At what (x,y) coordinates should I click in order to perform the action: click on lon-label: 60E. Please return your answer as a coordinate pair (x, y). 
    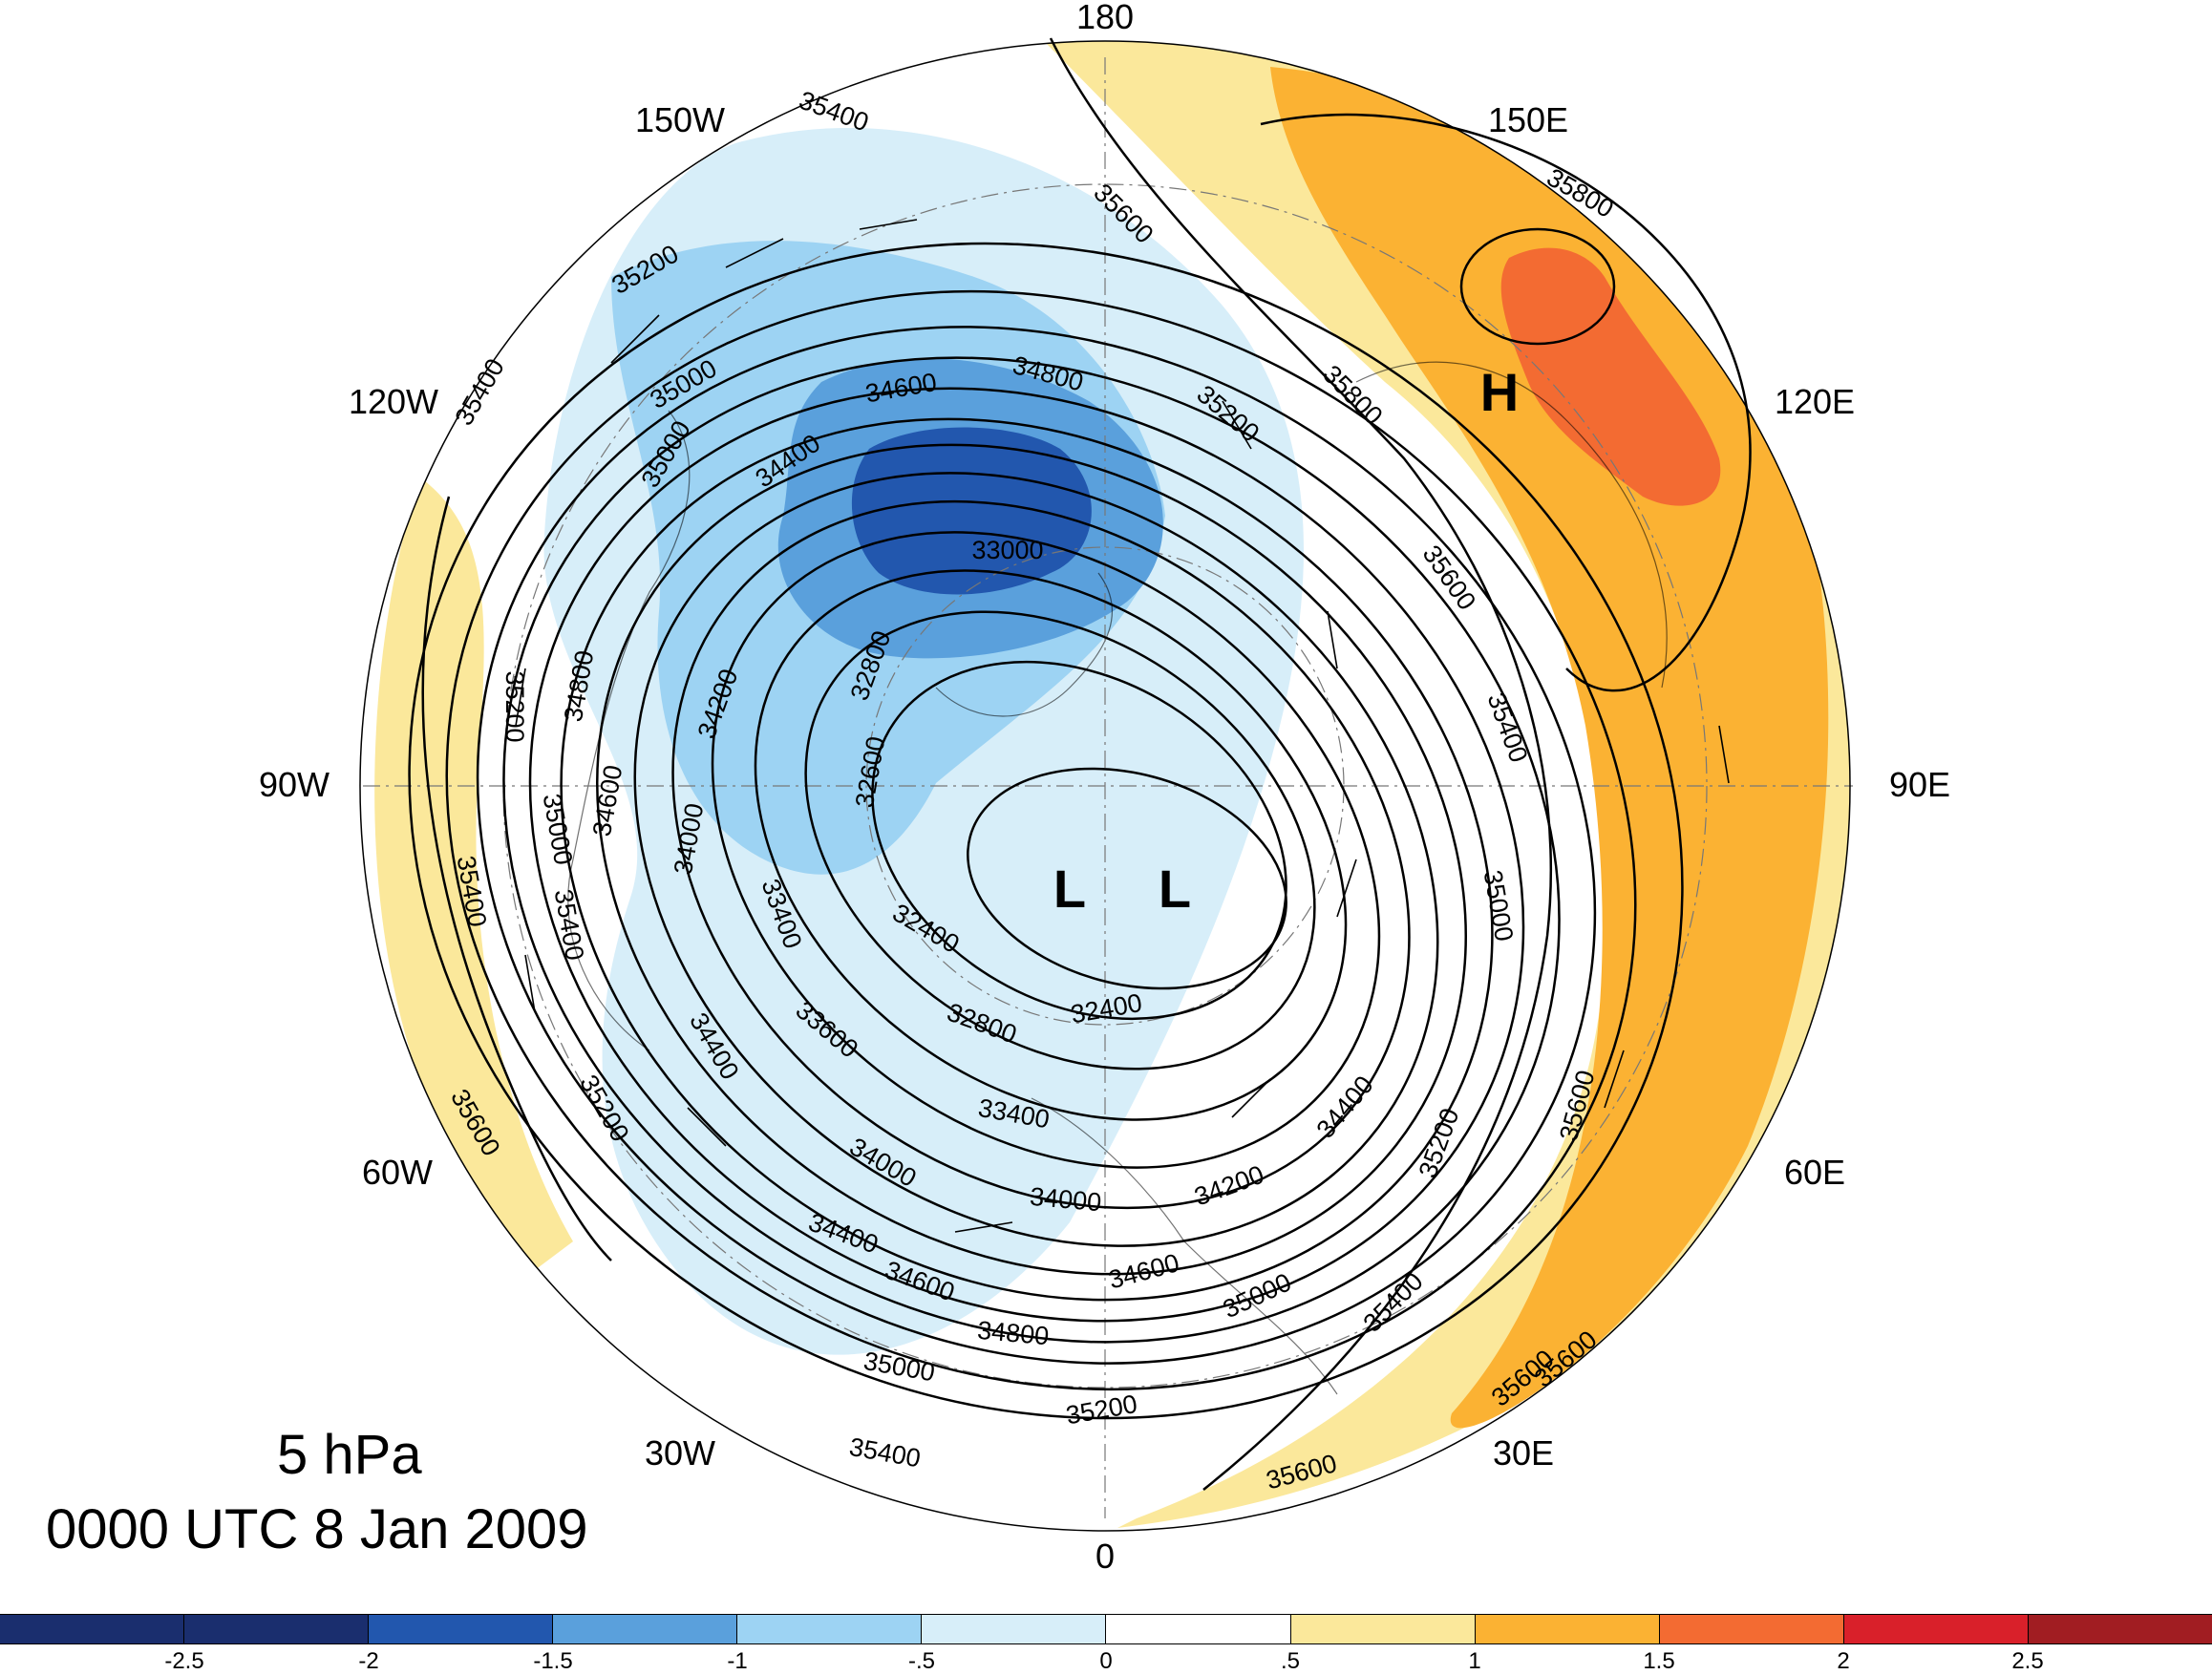
    Looking at the image, I should click on (1814, 1173).